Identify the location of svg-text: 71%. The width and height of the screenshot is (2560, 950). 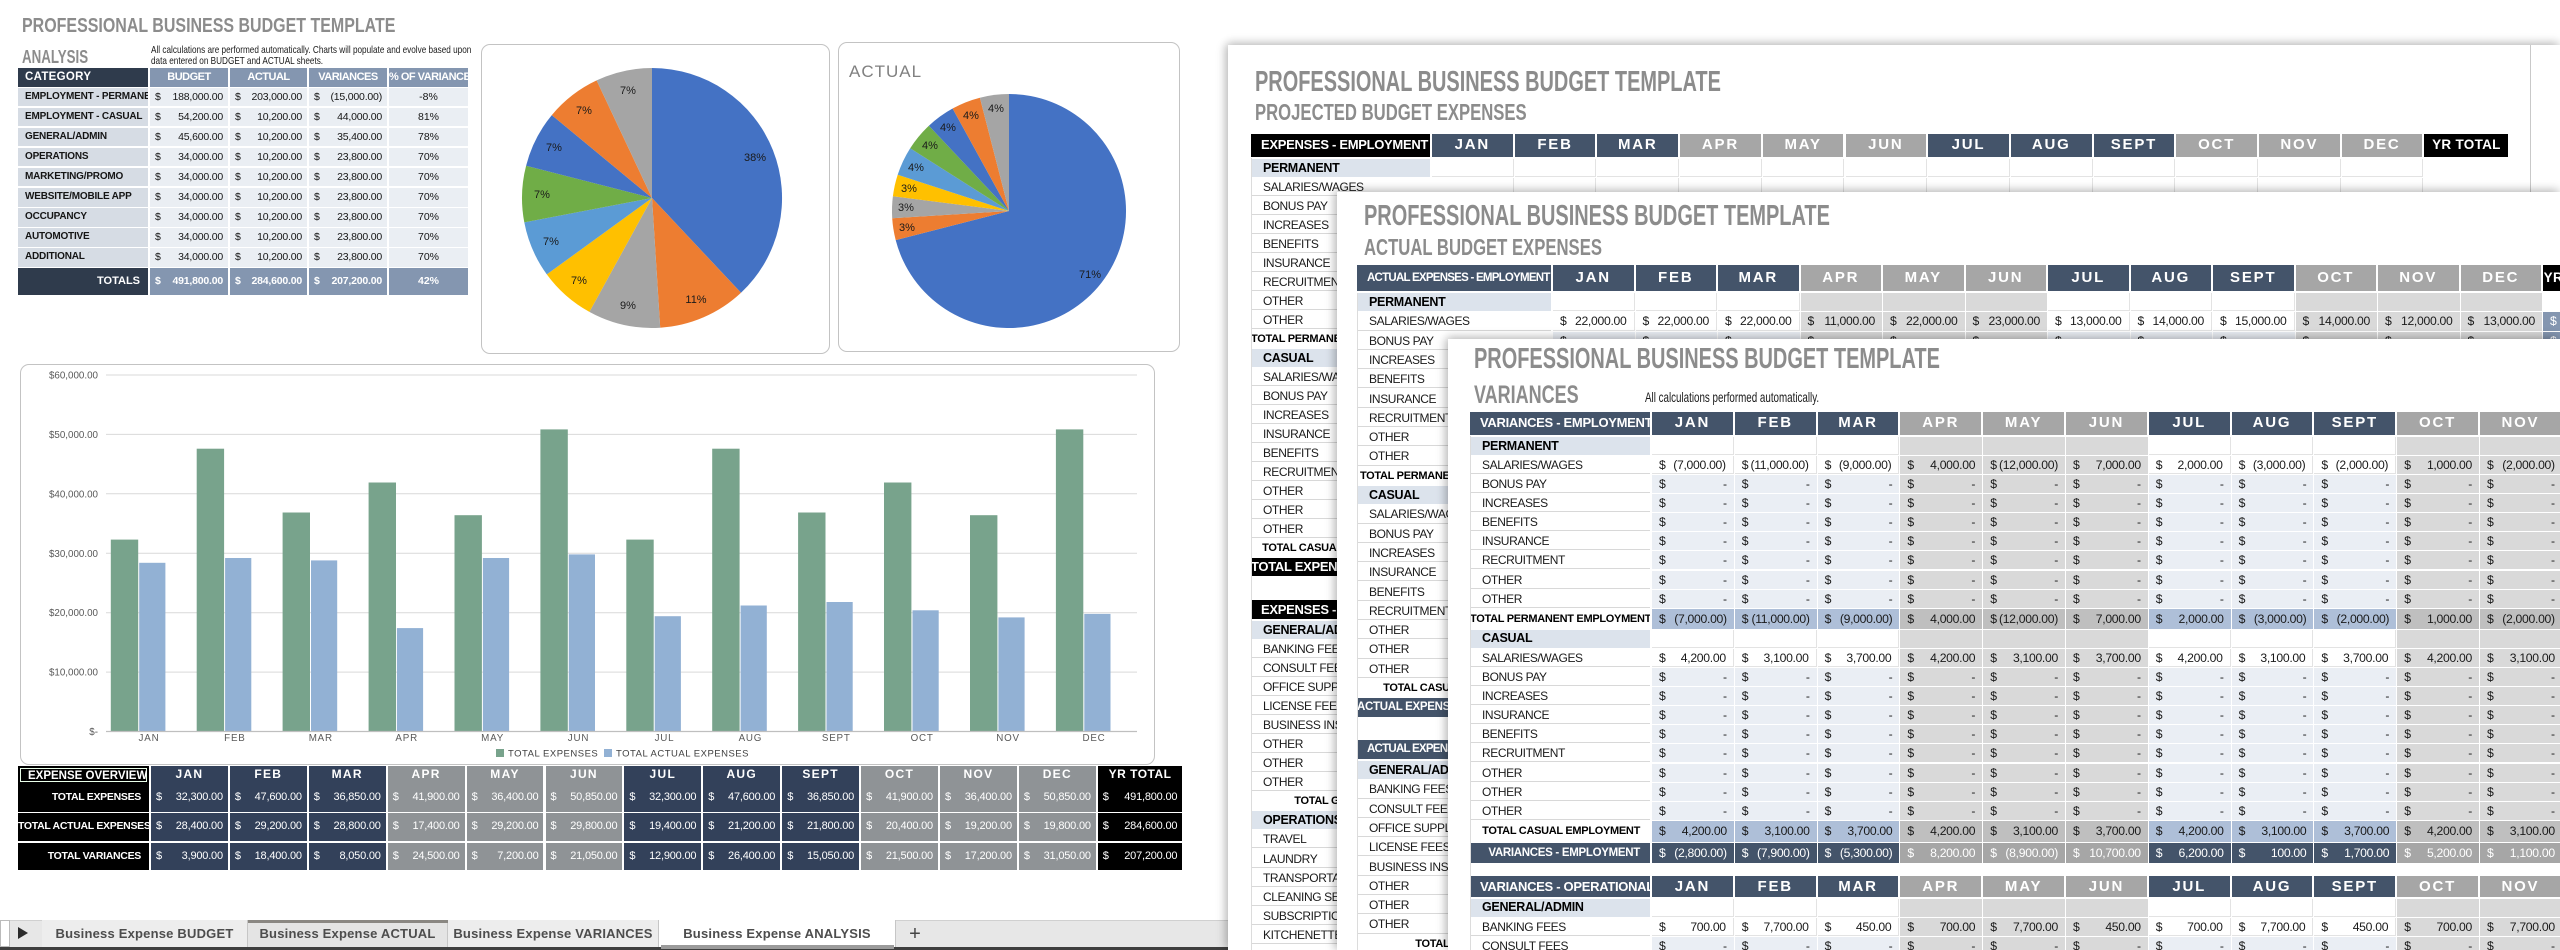
(1090, 275).